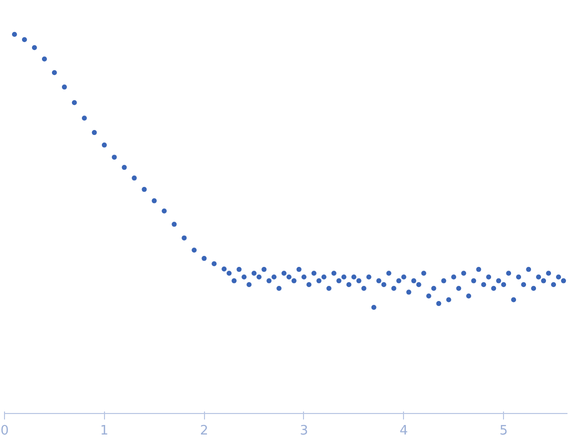 This screenshot has height=437, width=569. What do you see at coordinates (204, 430) in the screenshot?
I see `x-tick-label: 2` at bounding box center [204, 430].